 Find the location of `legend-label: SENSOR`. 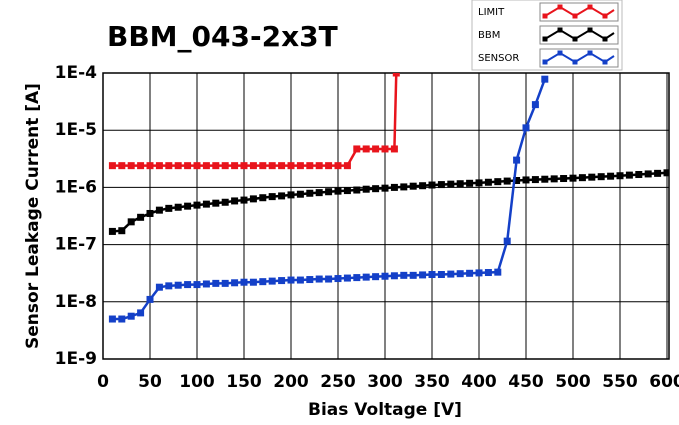

legend-label: SENSOR is located at coordinates (498, 58).